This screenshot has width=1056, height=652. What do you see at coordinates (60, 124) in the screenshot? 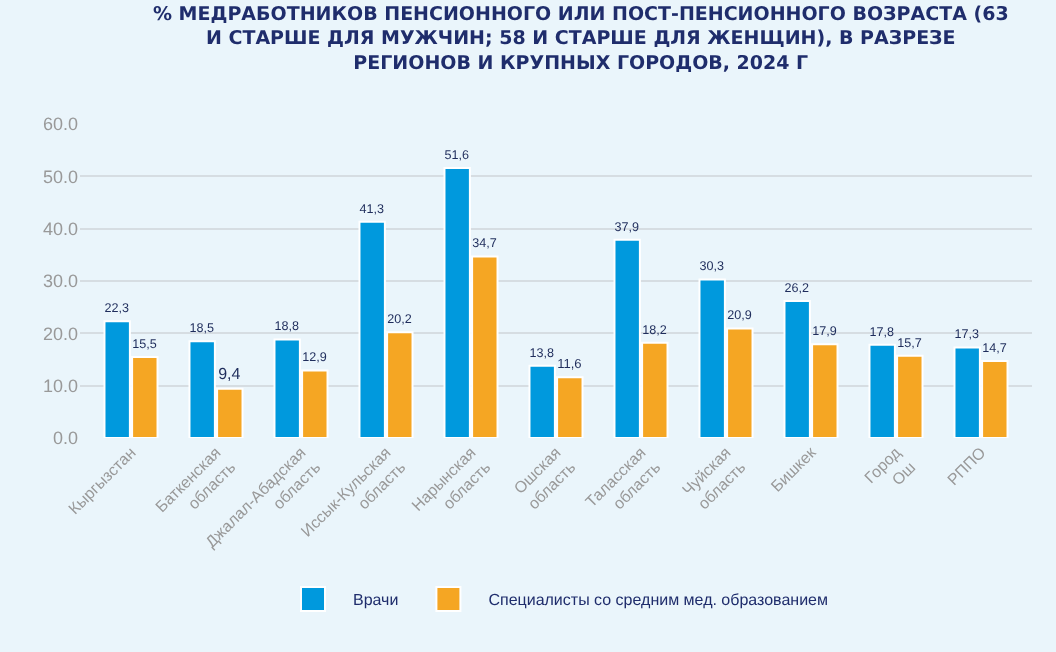
I see `y-tick-label: 60.0` at bounding box center [60, 124].